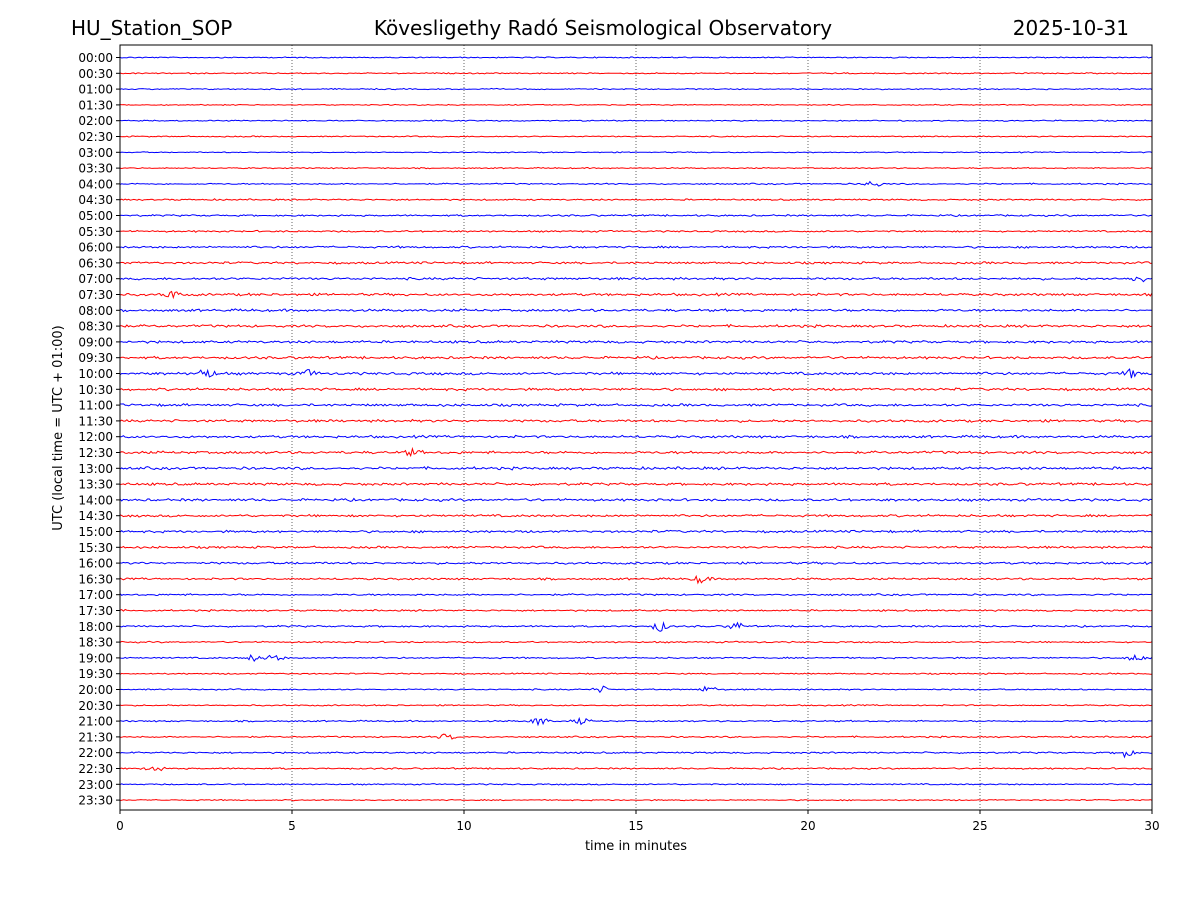 This screenshot has height=900, width=1200. I want to click on y-tick-label: 05:30, so click(95, 232).